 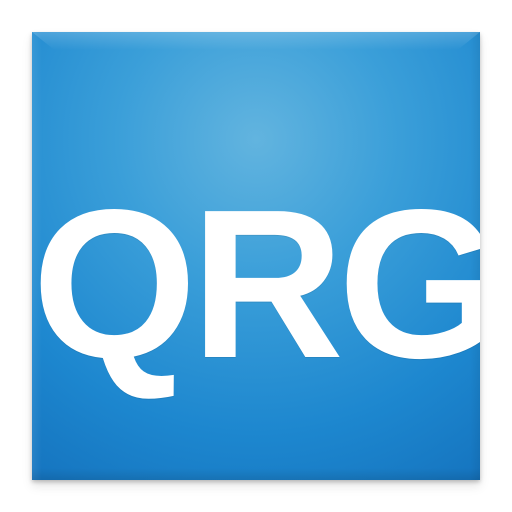 What do you see at coordinates (37, 256) in the screenshot?
I see `tile-left-highlight` at bounding box center [37, 256].